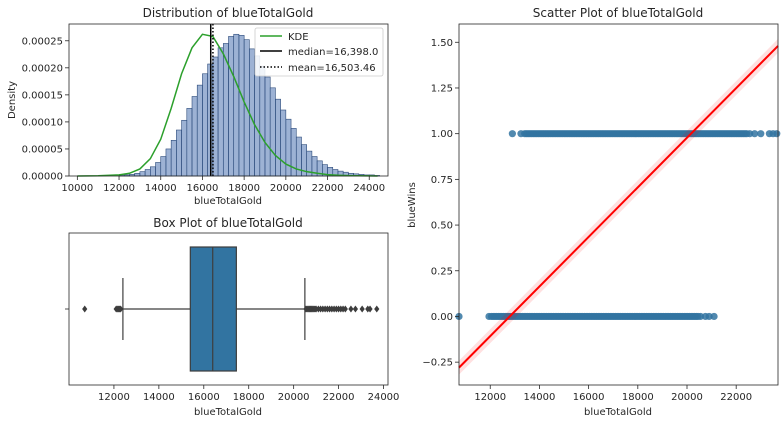  Describe the element at coordinates (77, 188) in the screenshot. I see `histogram-x-tick-label: 10000` at that location.